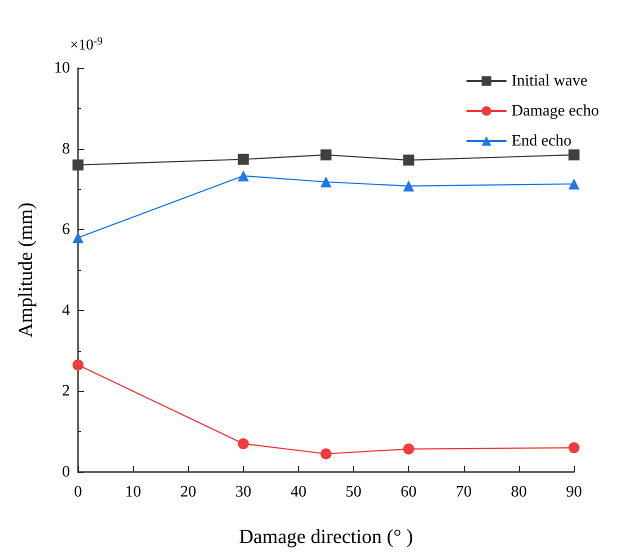 This screenshot has height=560, width=622. Describe the element at coordinates (188, 492) in the screenshot. I see `x-tick-label: 20` at that location.